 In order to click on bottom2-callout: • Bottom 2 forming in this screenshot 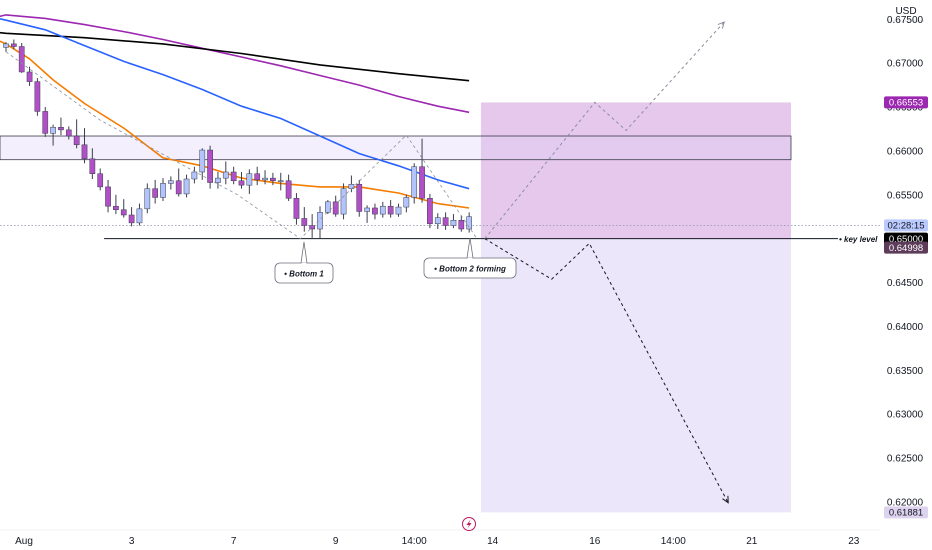, I will do `click(470, 258)`.